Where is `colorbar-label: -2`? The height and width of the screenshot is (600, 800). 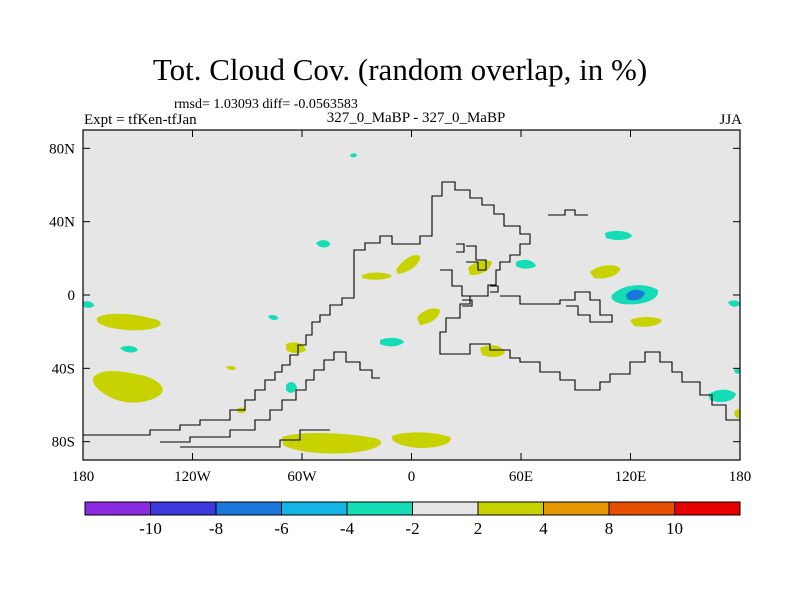
colorbar-label: -2 is located at coordinates (412, 528).